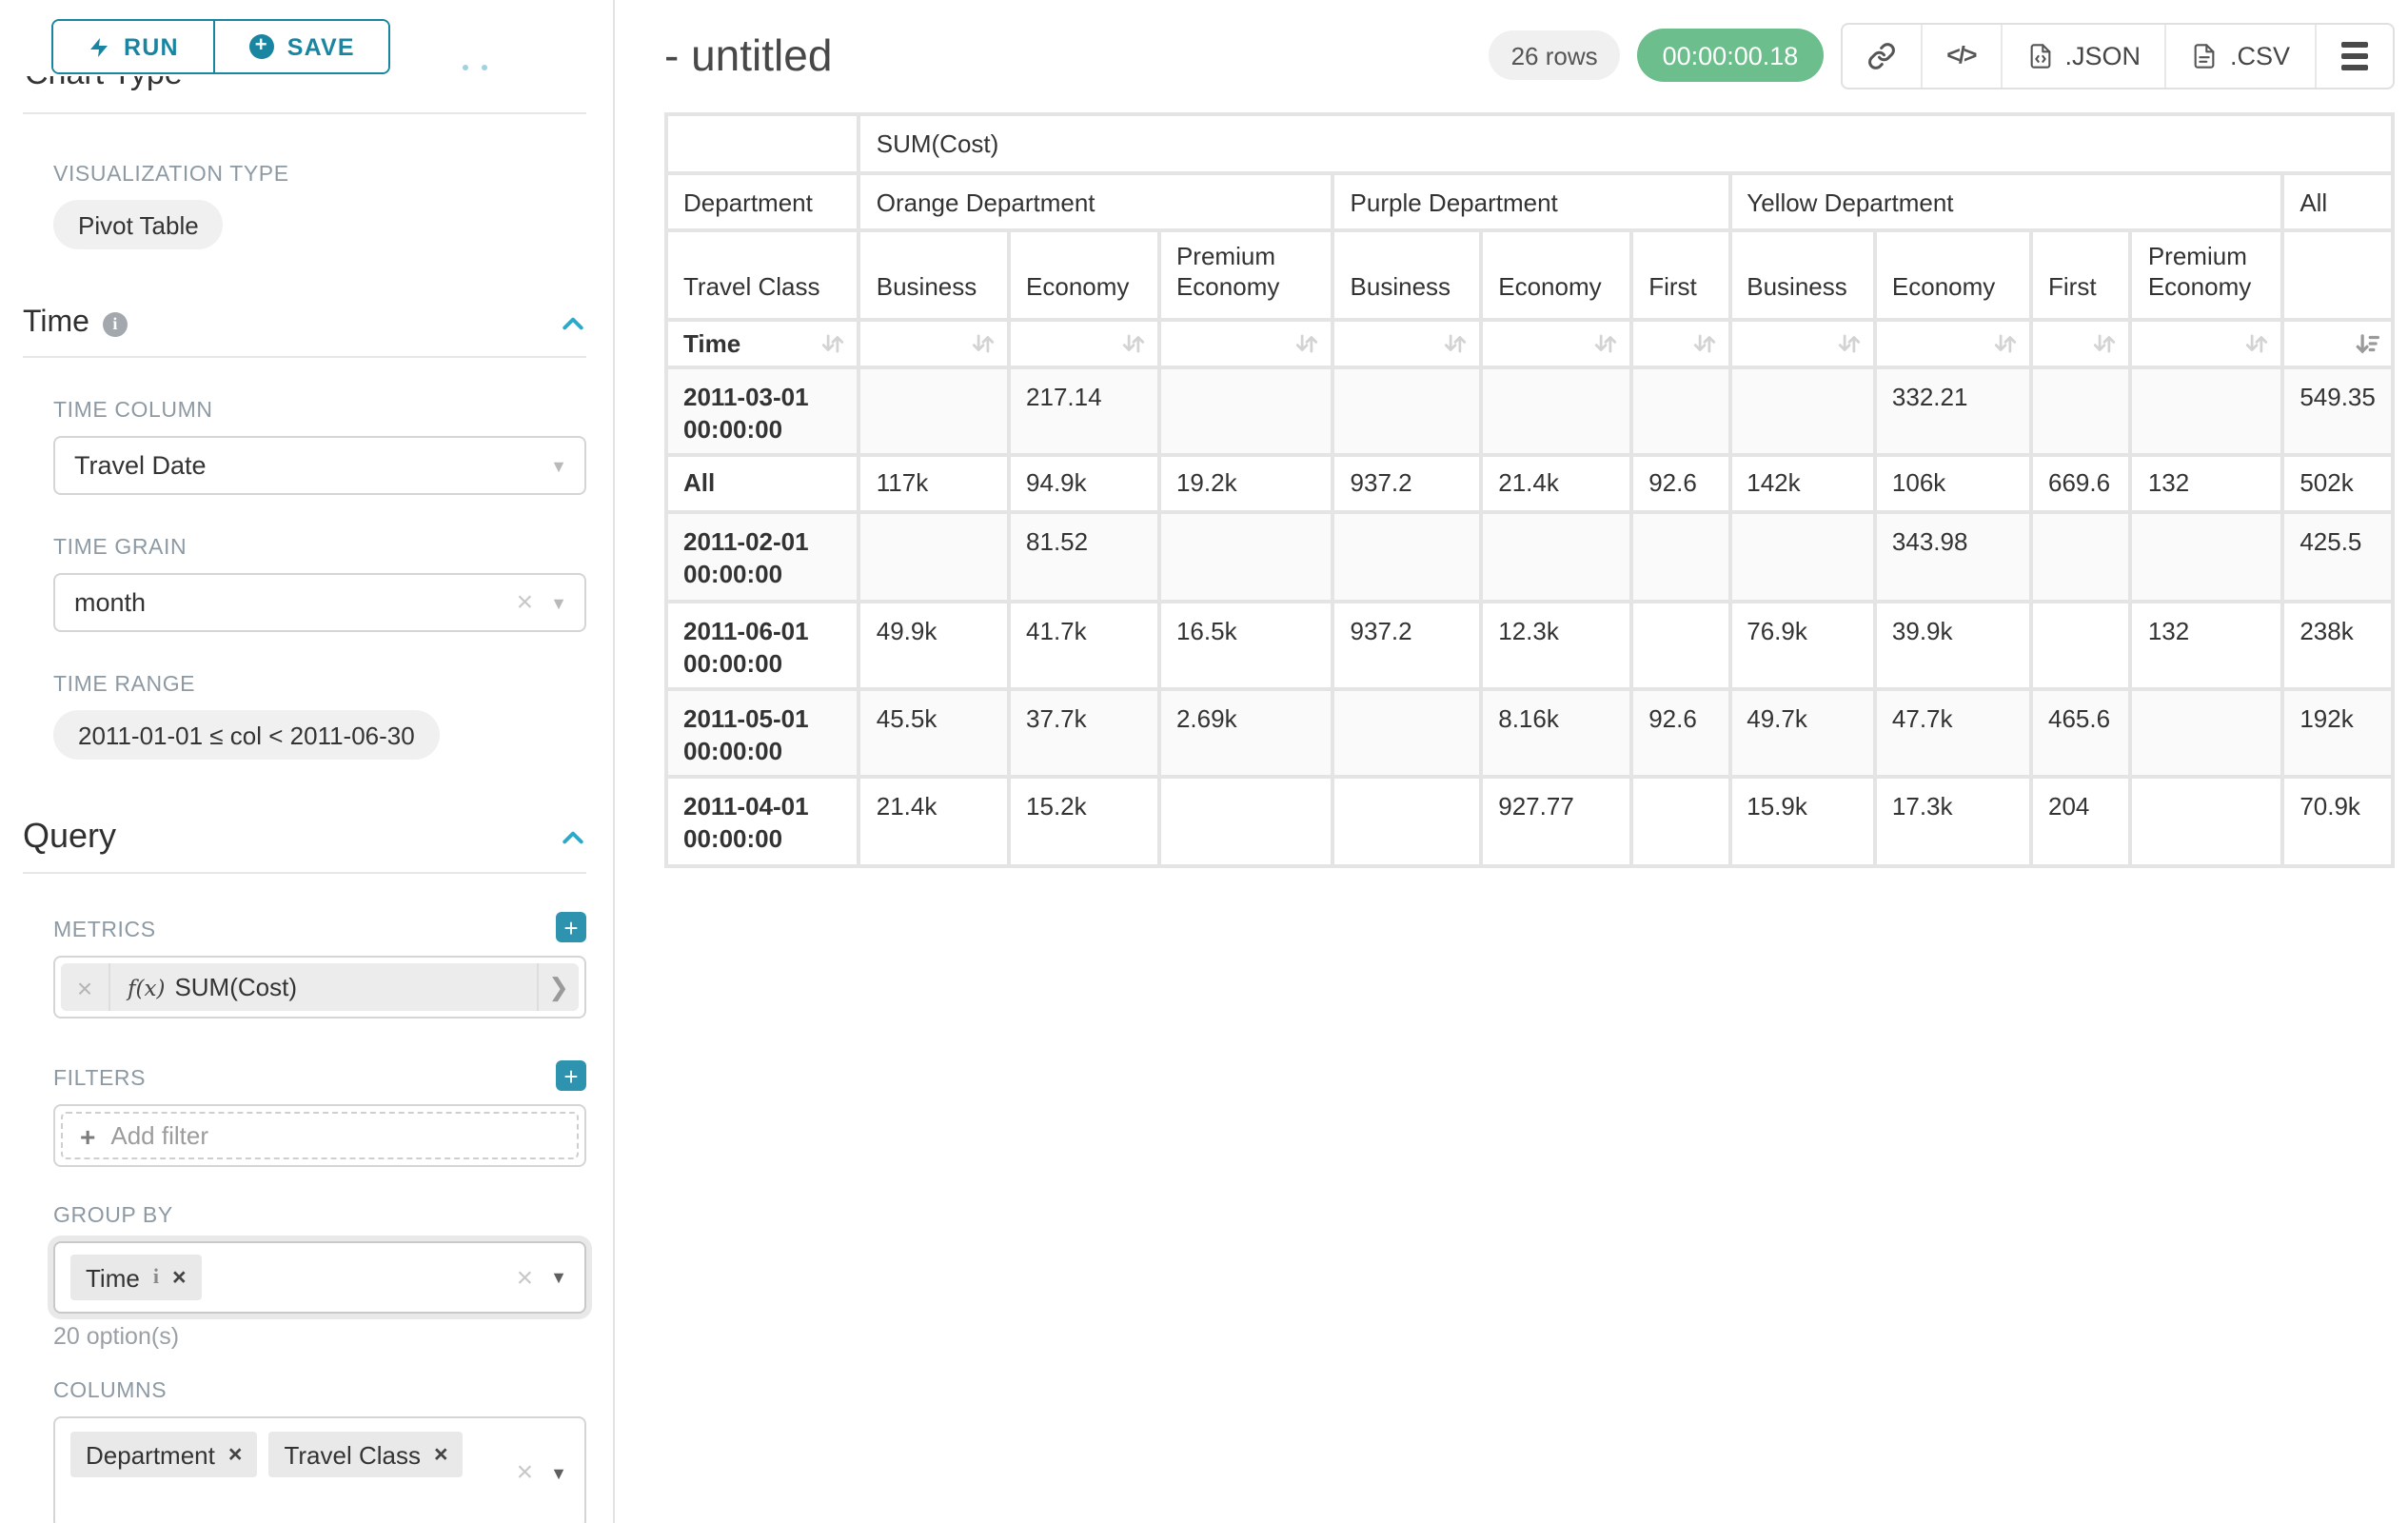  Describe the element at coordinates (763, 484) in the screenshot. I see `pivot-row-label: All` at that location.